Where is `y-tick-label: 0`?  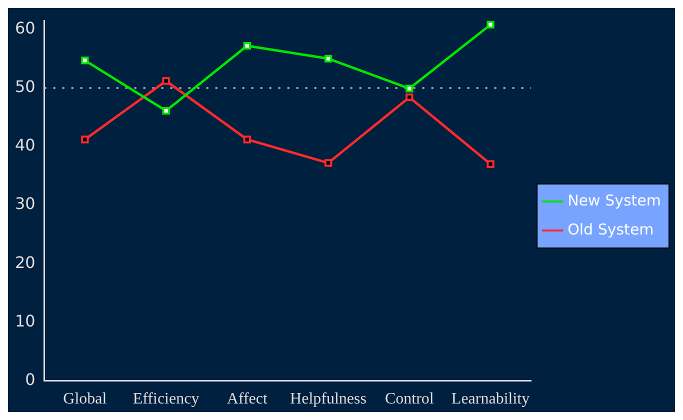 y-tick-label: 0 is located at coordinates (30, 379).